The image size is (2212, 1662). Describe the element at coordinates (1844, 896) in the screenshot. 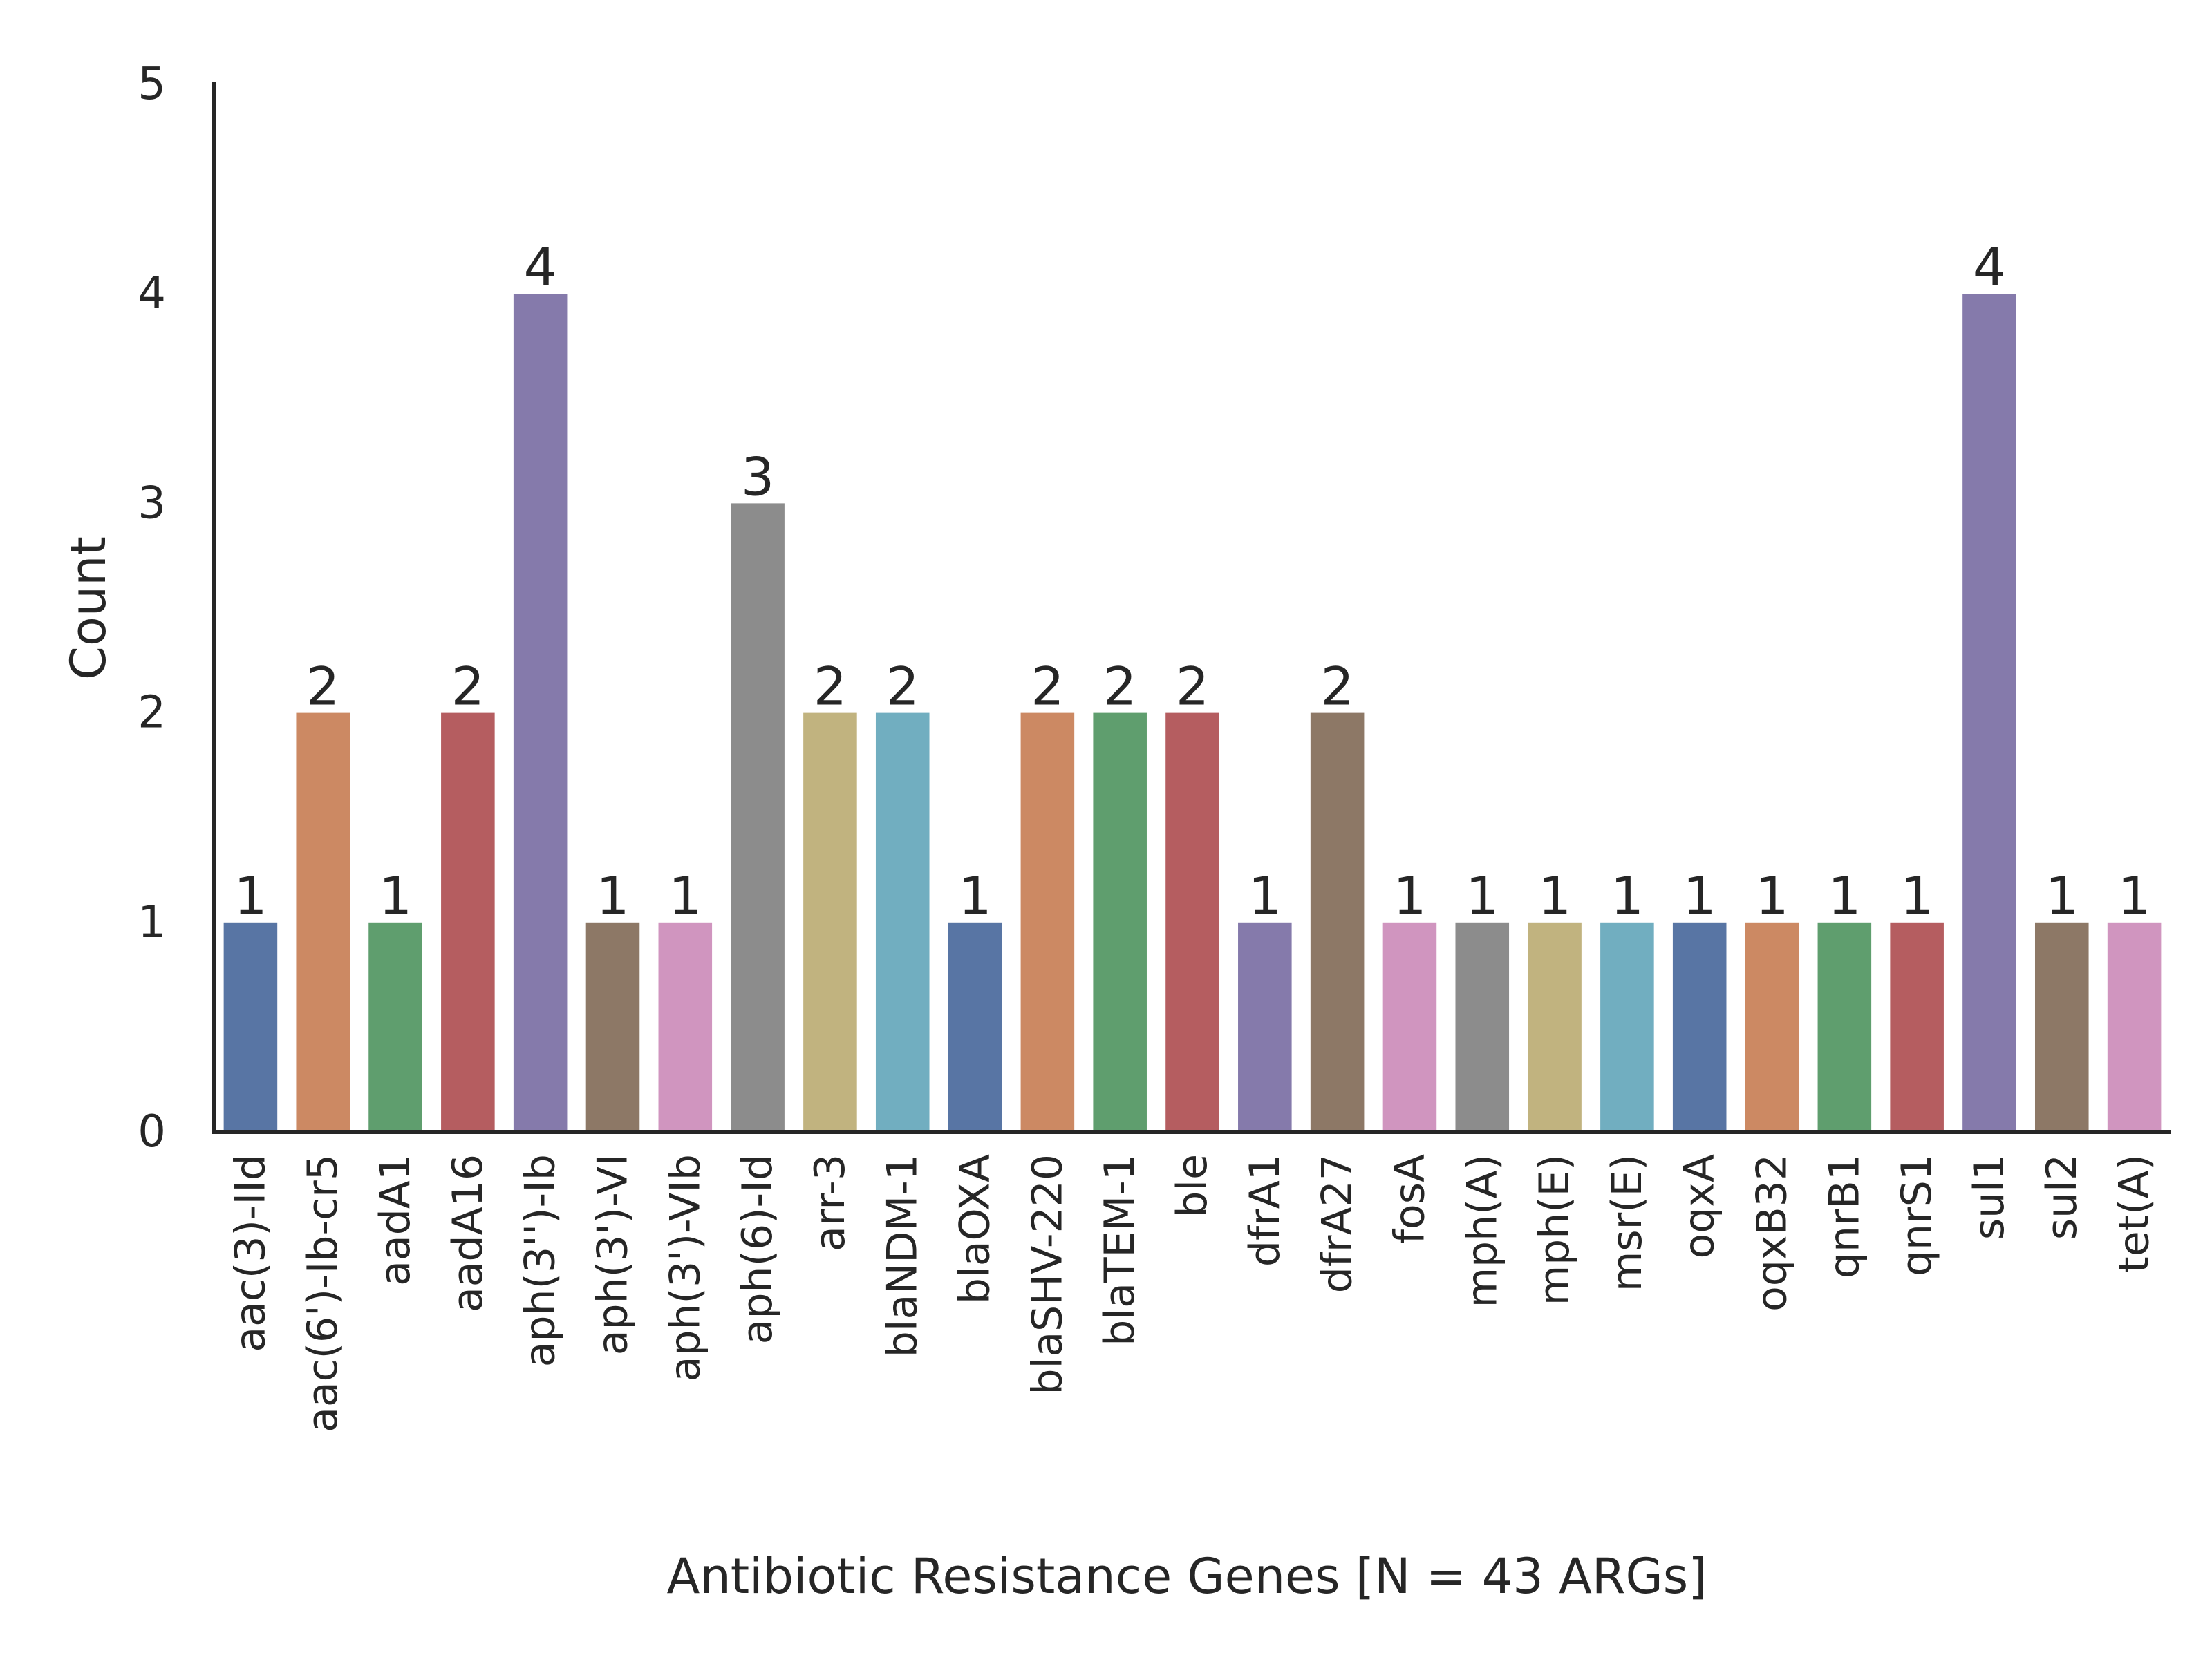

I see `data-label-22: 1` at that location.